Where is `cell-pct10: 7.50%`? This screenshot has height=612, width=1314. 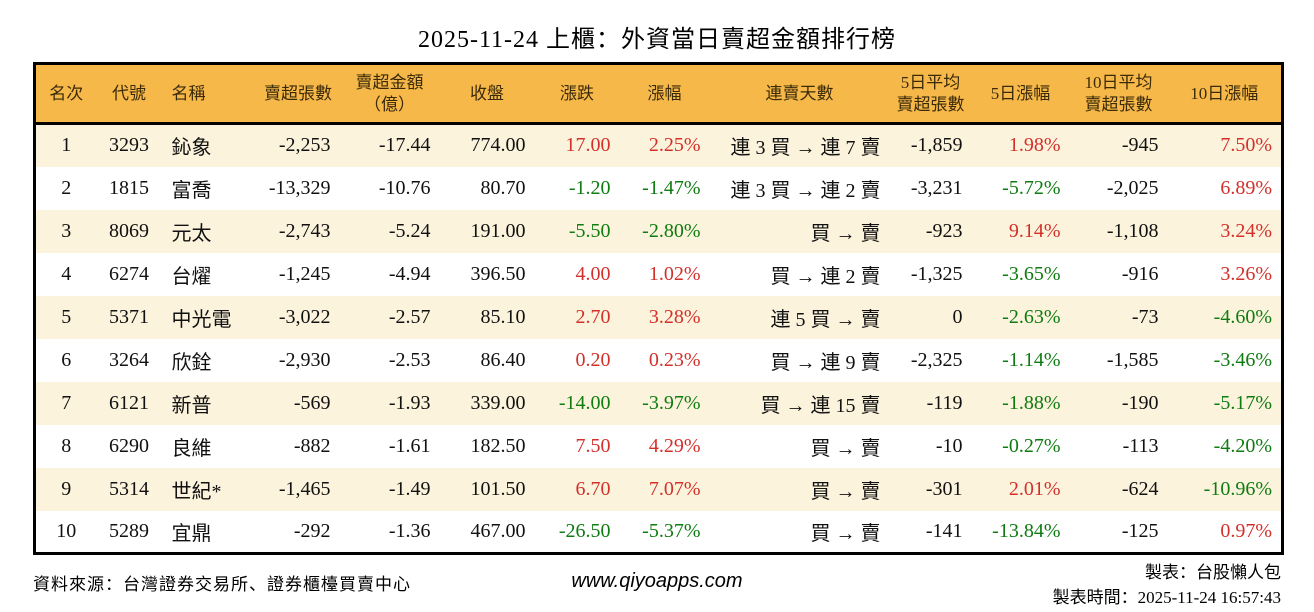
cell-pct10: 7.50% is located at coordinates (1246, 145).